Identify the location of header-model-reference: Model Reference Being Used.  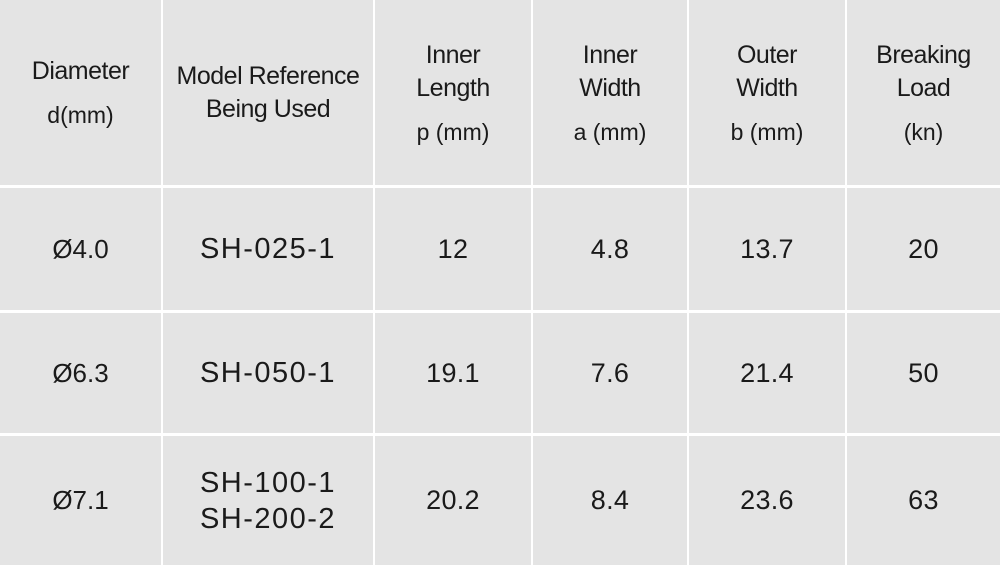
(269, 94).